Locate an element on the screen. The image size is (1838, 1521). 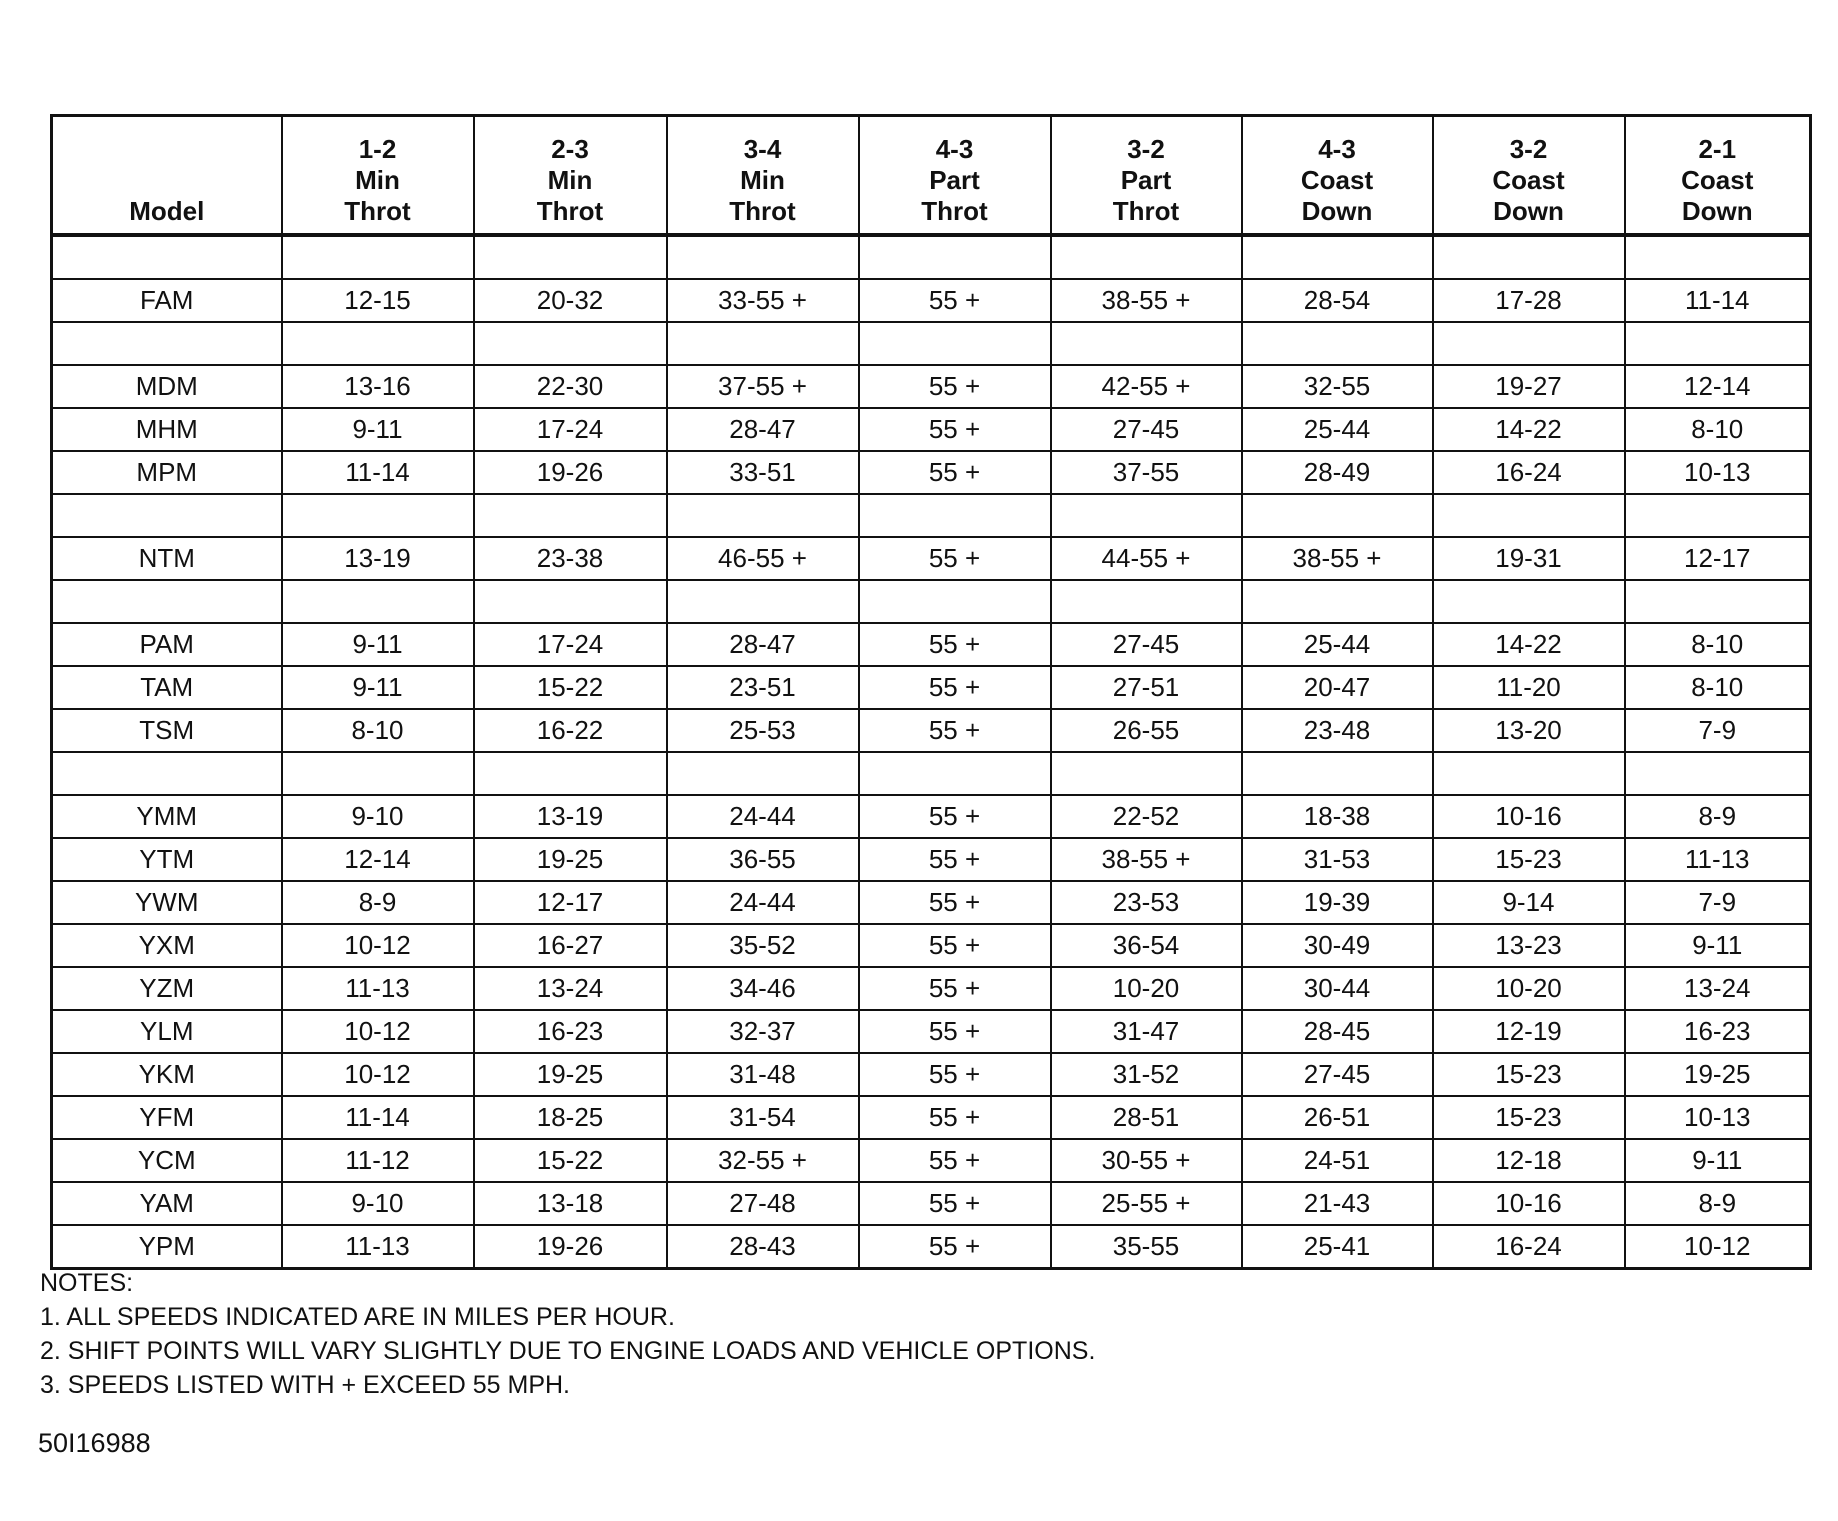
speed-cell: 8-9 is located at coordinates (1717, 816).